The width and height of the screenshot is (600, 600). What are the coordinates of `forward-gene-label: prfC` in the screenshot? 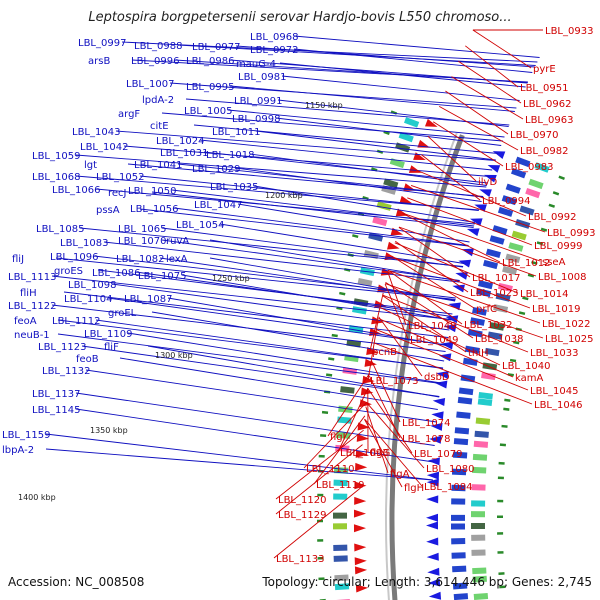 It's located at (486, 309).